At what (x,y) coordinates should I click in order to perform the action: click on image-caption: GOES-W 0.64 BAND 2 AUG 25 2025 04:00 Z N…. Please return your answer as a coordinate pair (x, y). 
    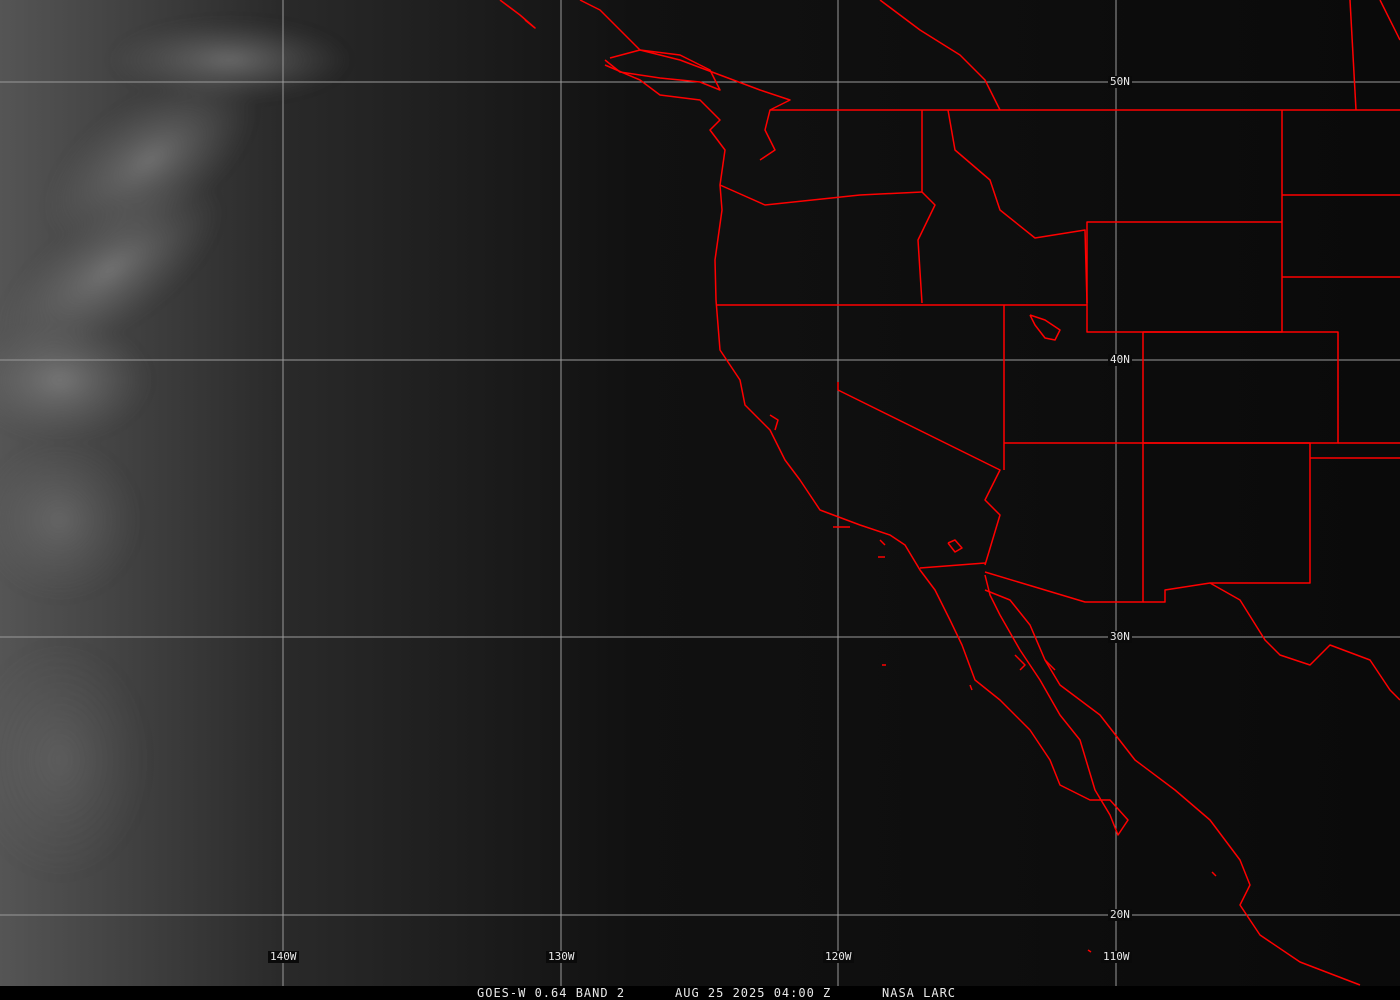
    Looking at the image, I should click on (700, 993).